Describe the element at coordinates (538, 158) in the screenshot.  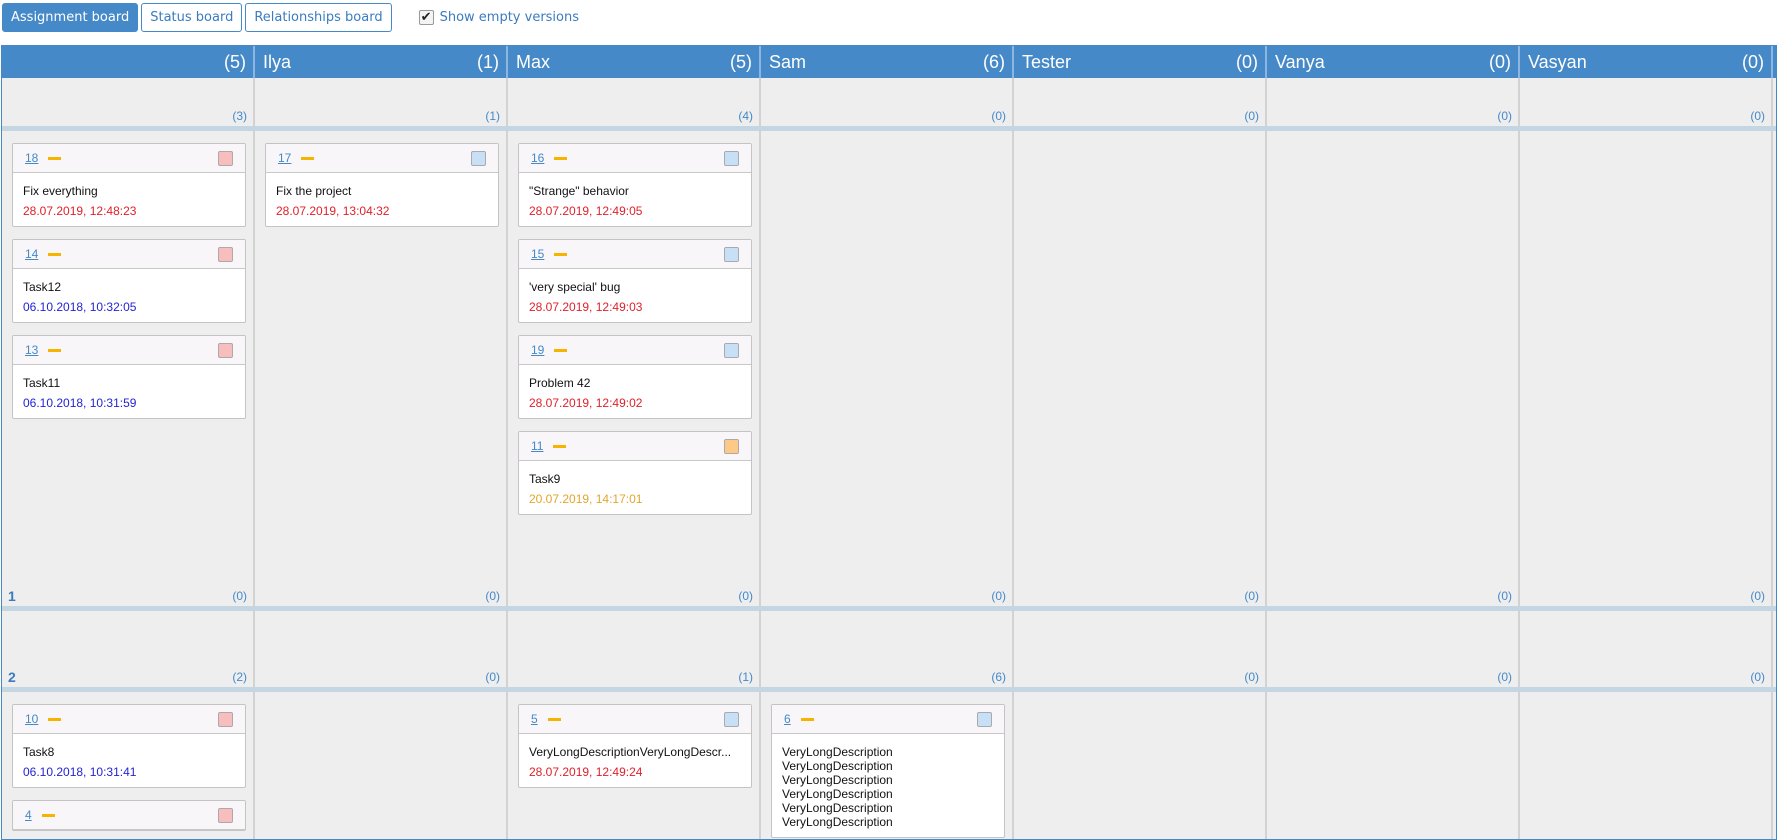
I see `task-id-link: 16` at that location.